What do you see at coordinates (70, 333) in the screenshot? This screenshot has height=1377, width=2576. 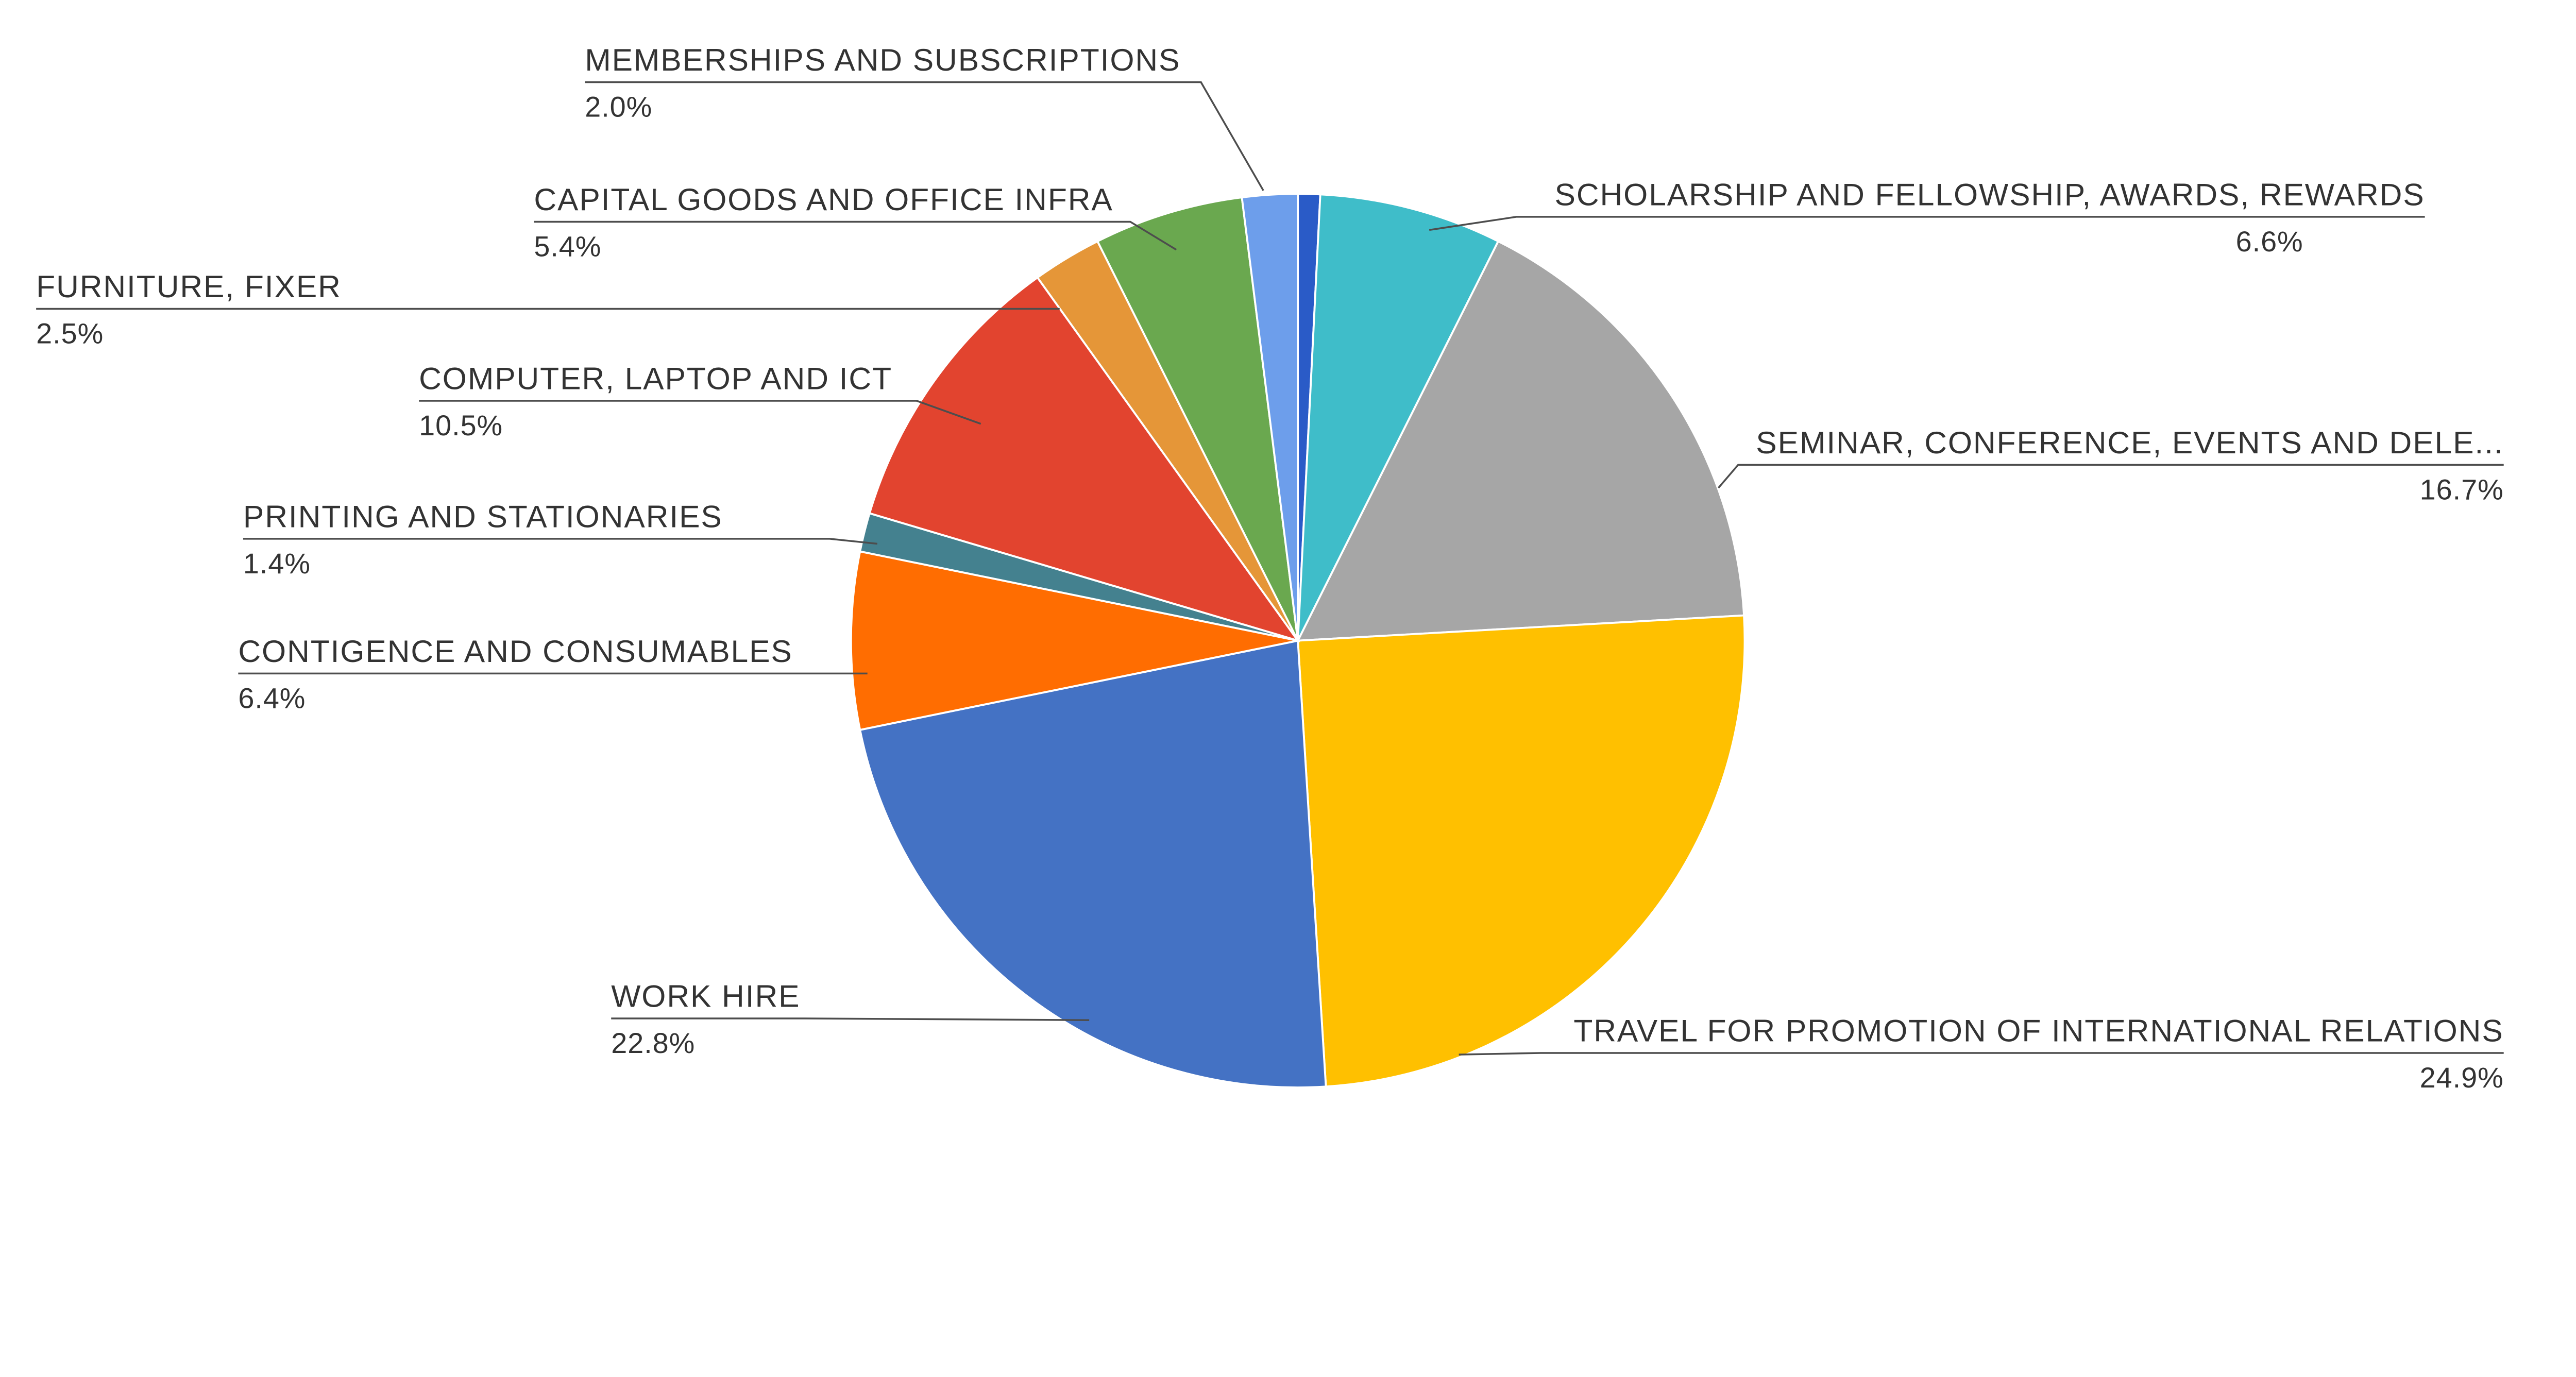 I see `slice-percentage: 2.5%` at bounding box center [70, 333].